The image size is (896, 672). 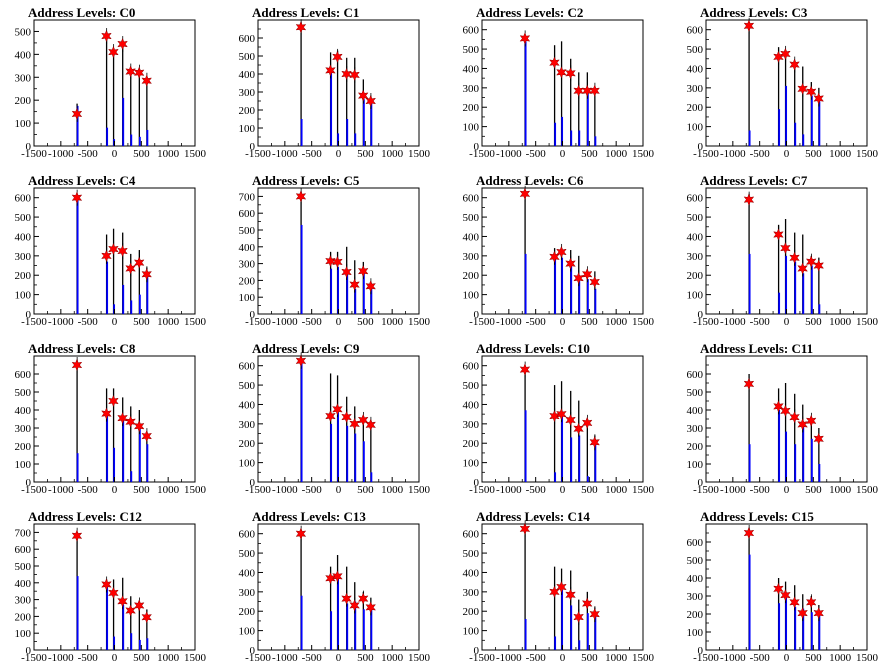 I want to click on plot-frame, so click(x=114, y=587).